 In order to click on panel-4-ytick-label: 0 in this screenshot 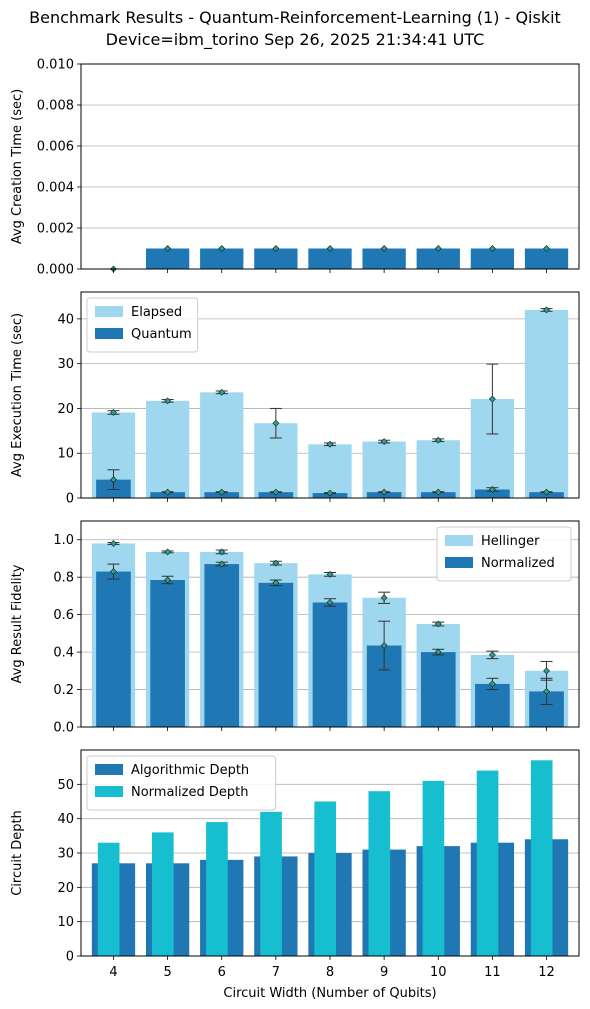, I will do `click(70, 957)`.